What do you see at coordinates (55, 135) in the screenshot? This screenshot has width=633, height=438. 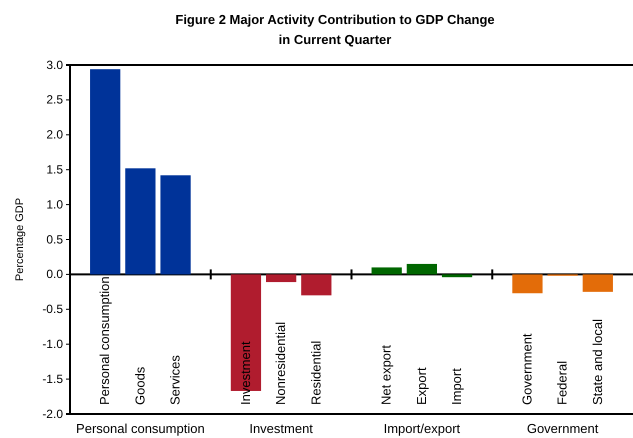 I see `y-tick-label: 2.0` at bounding box center [55, 135].